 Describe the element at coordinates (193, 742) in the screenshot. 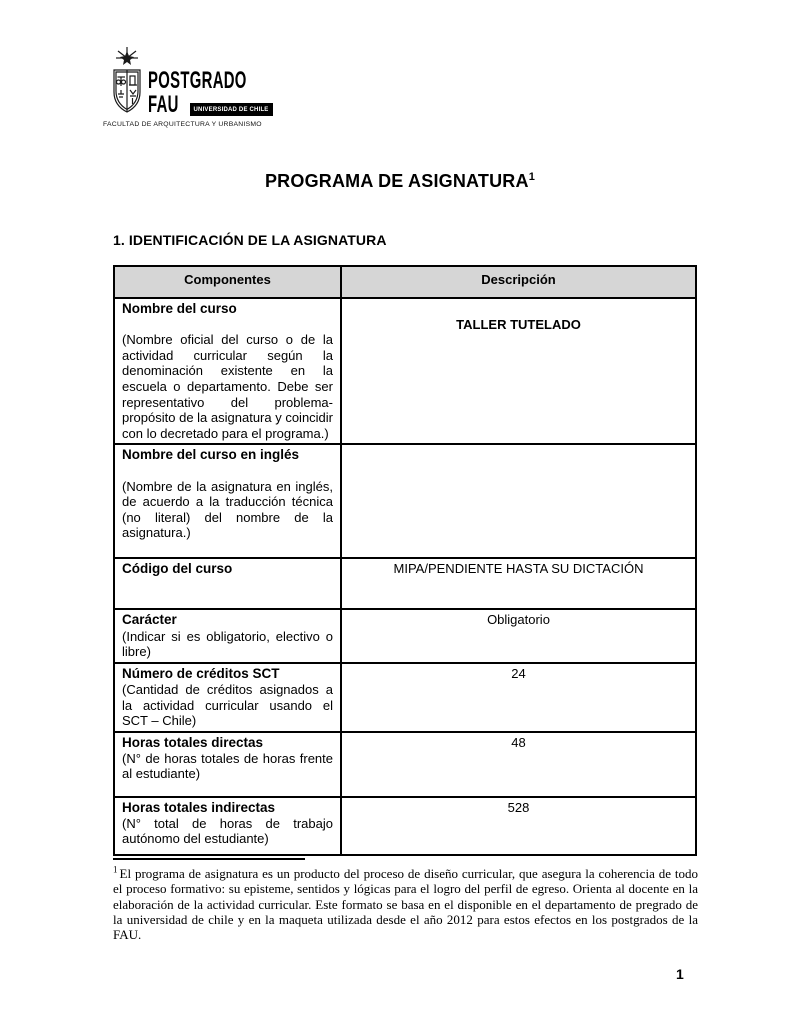

I see `component-title: Horas totales directas` at that location.